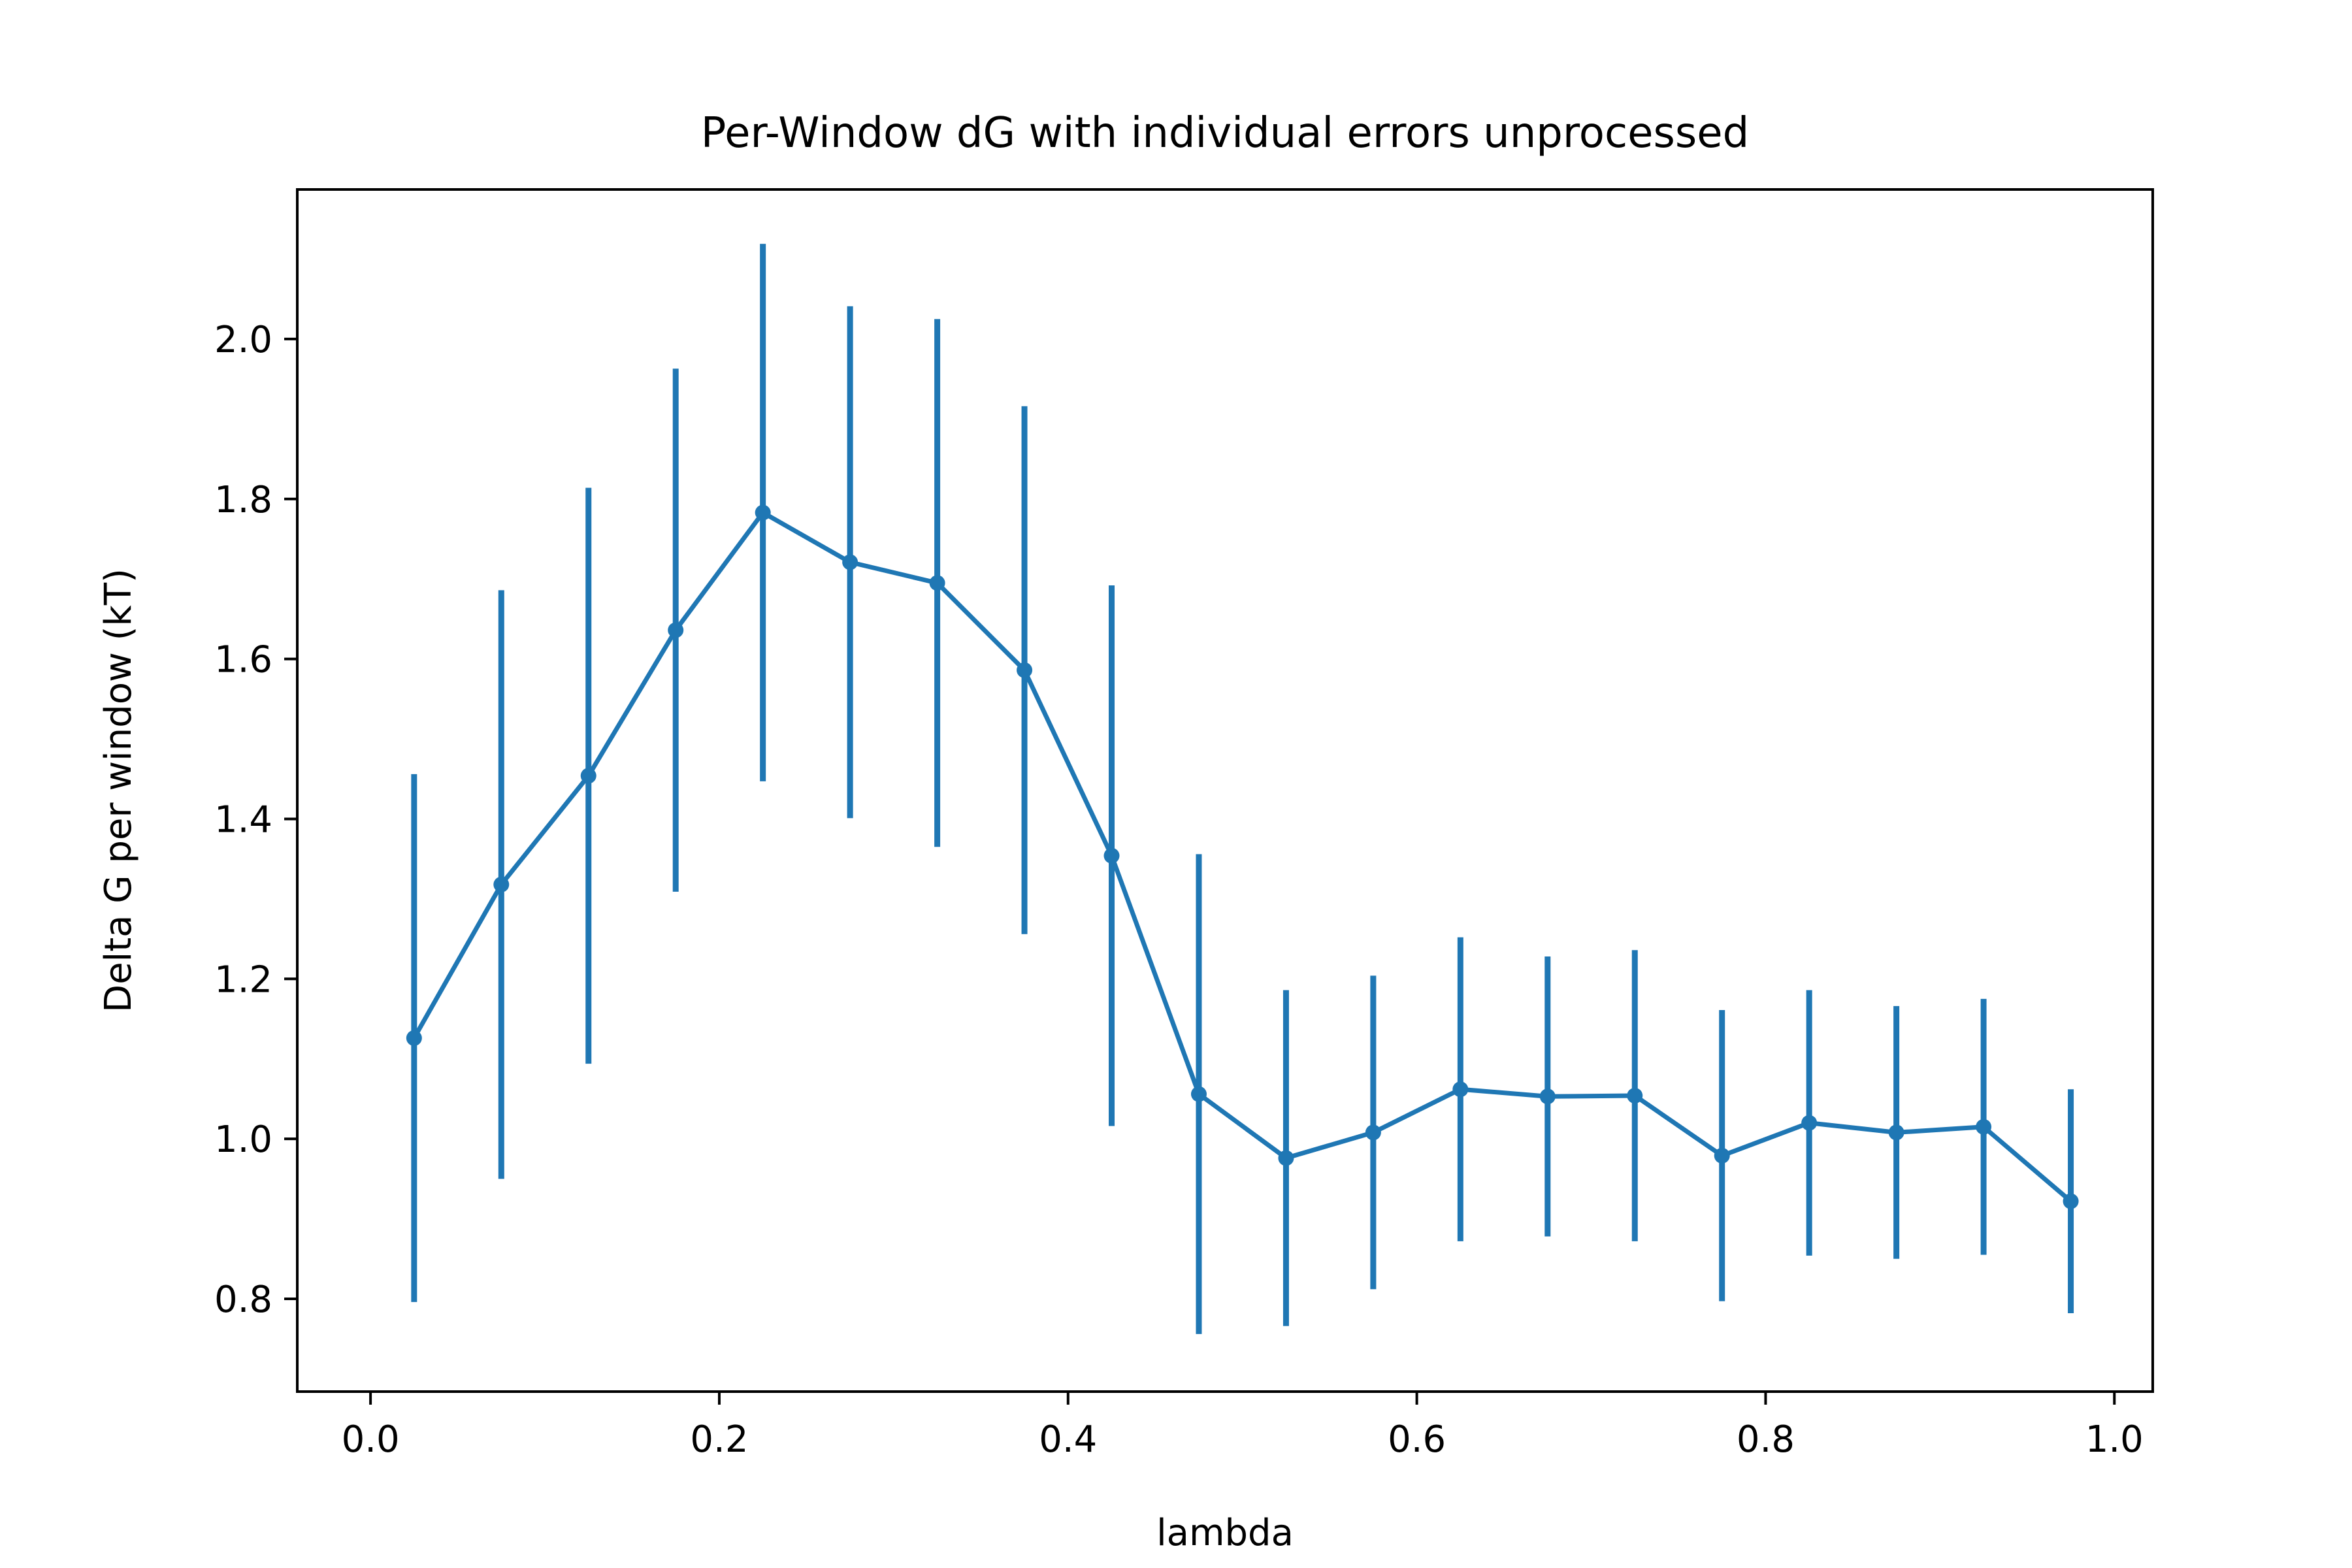 This screenshot has height=1568, width=2352. I want to click on x-tick-label: 0.2, so click(719, 1439).